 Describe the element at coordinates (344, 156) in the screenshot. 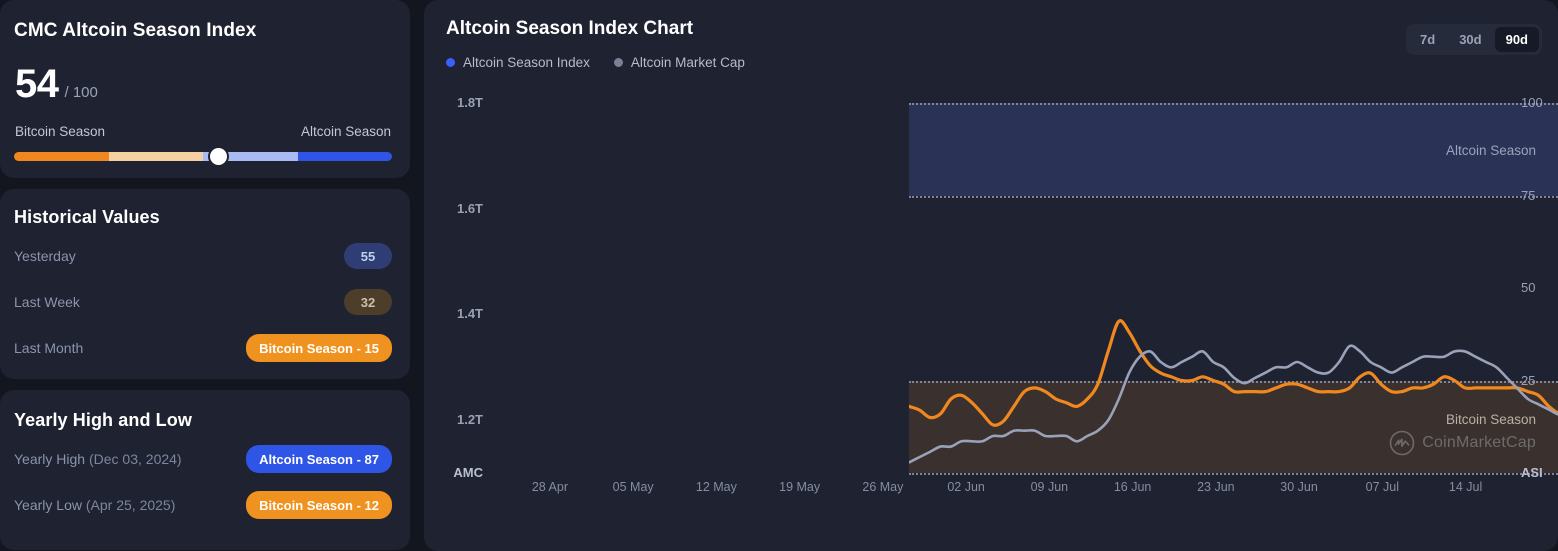

I see `slider-segment-altcoin-strong` at that location.